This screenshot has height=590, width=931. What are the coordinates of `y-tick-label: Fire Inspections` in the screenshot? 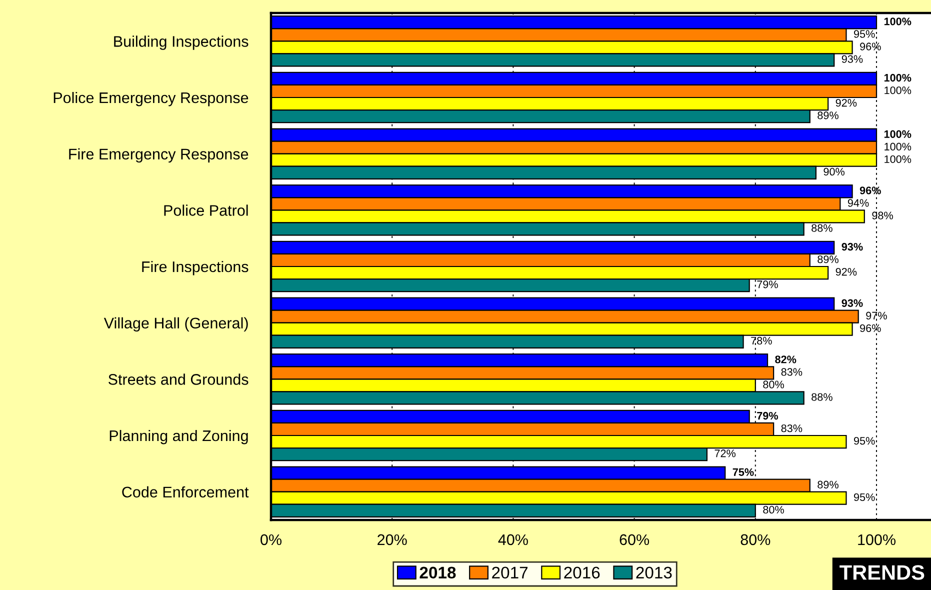 It's located at (195, 268).